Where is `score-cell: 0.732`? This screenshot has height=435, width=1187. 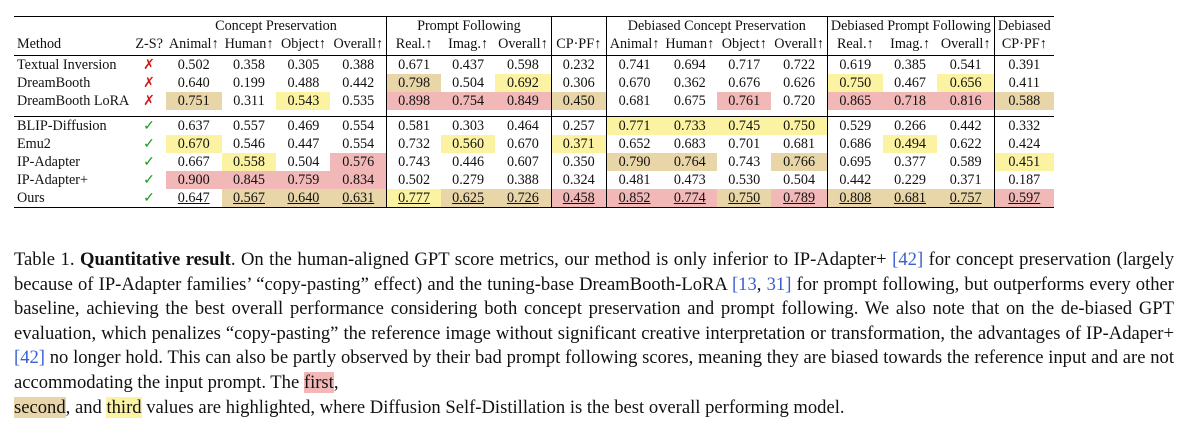 score-cell: 0.732 is located at coordinates (414, 144).